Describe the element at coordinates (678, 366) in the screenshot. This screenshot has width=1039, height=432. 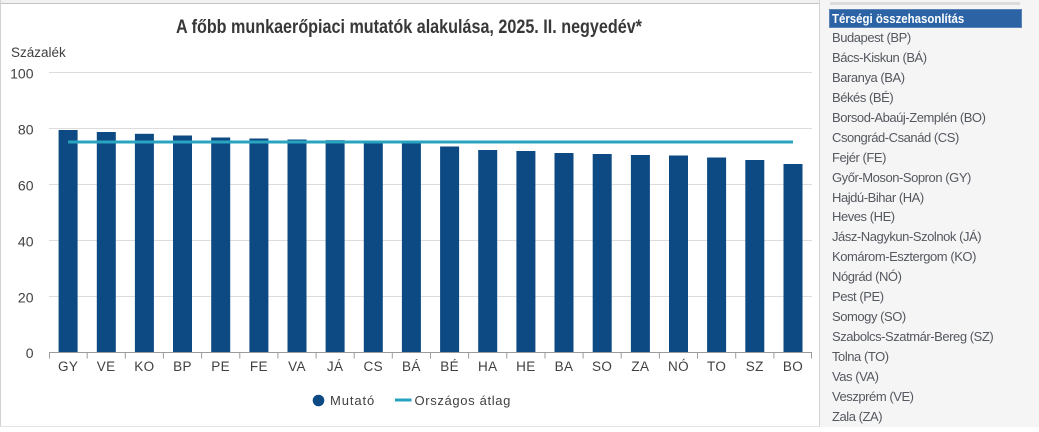
I see `svg-text: NÓ` at that location.